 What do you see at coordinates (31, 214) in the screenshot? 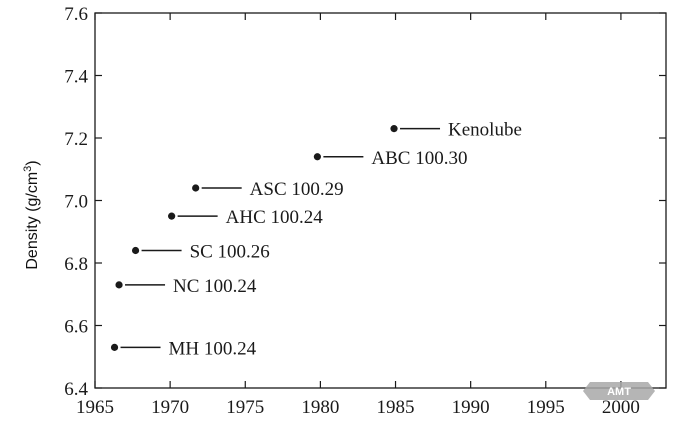
I see `y-axis-label: Density (g/cm3)` at bounding box center [31, 214].